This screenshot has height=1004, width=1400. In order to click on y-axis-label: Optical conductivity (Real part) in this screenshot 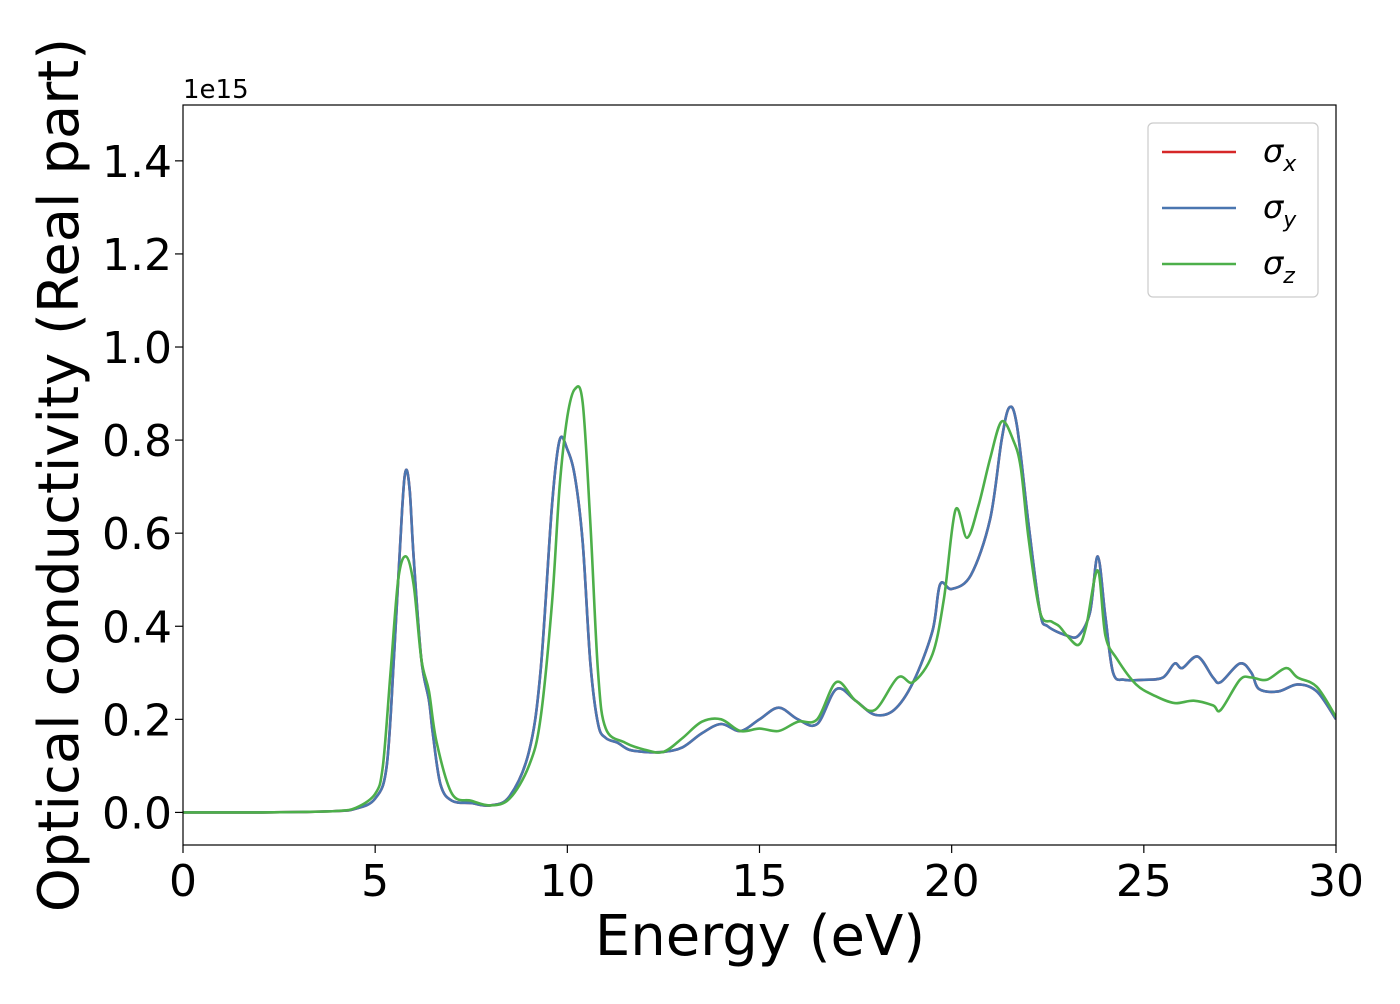, I will do `click(59, 475)`.